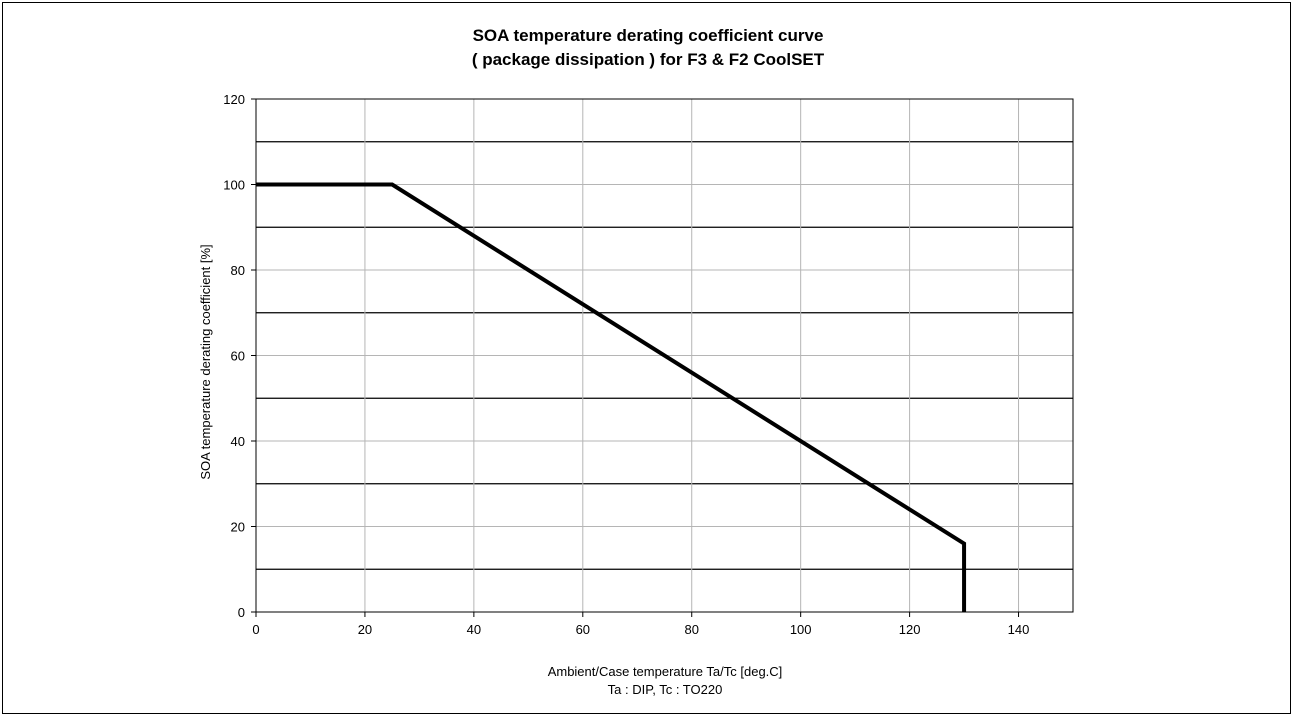  What do you see at coordinates (801, 629) in the screenshot?
I see `x-tick-label-100: 100` at bounding box center [801, 629].